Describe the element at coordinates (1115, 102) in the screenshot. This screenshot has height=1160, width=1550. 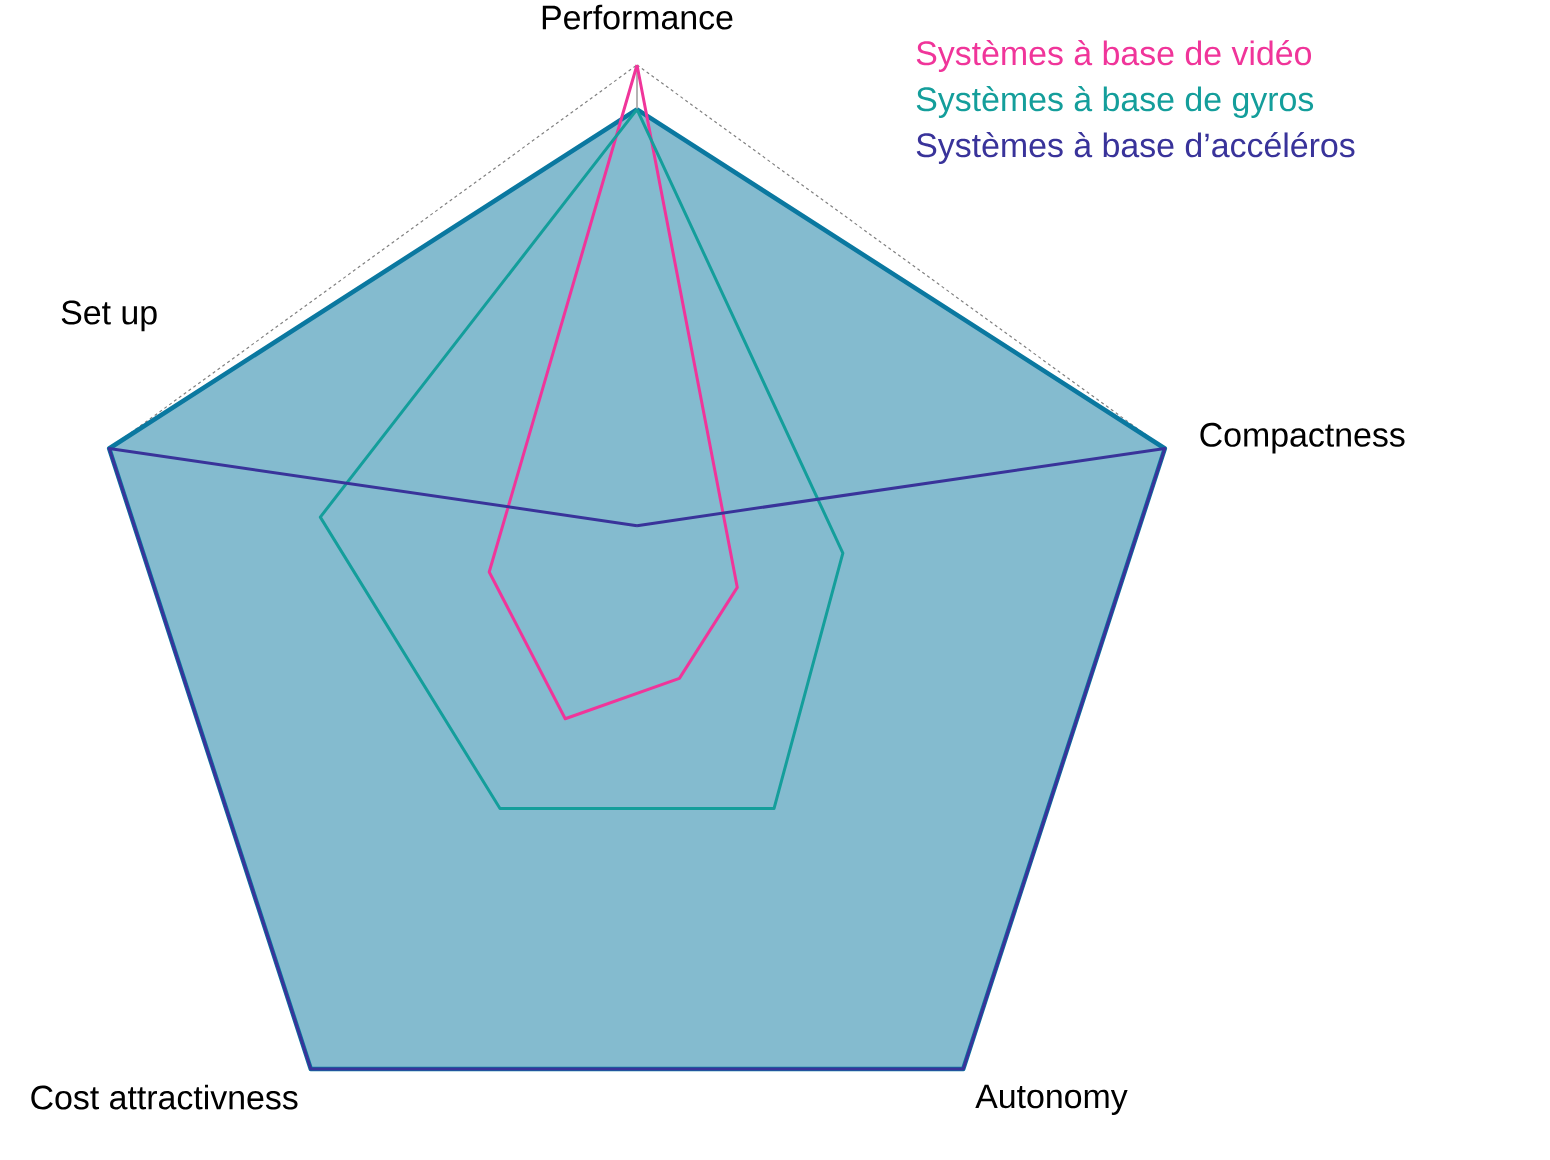
I see `text: Systèmes à base de gyros` at that location.